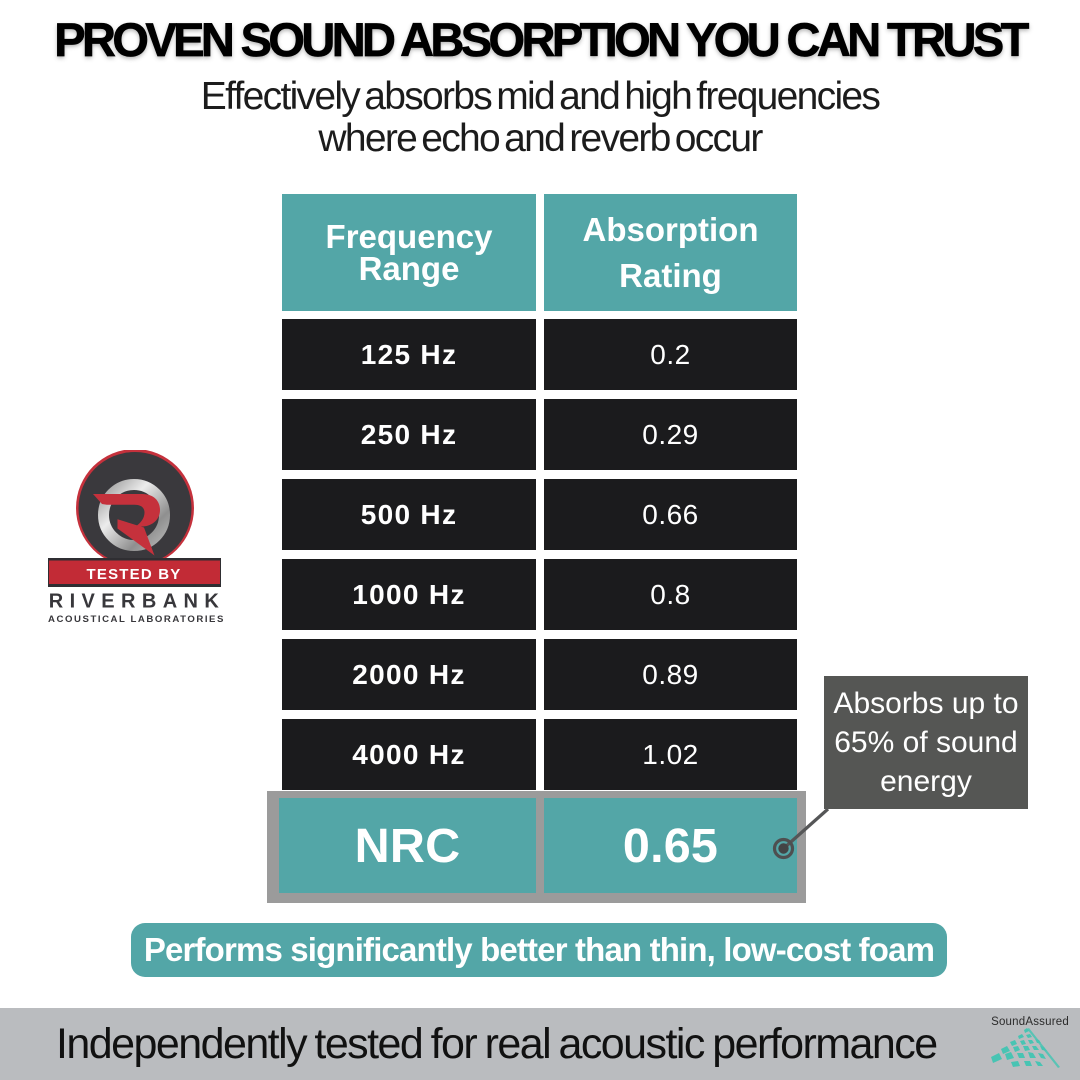  Describe the element at coordinates (137, 602) in the screenshot. I see `svg-text: RIVERBANK` at that location.